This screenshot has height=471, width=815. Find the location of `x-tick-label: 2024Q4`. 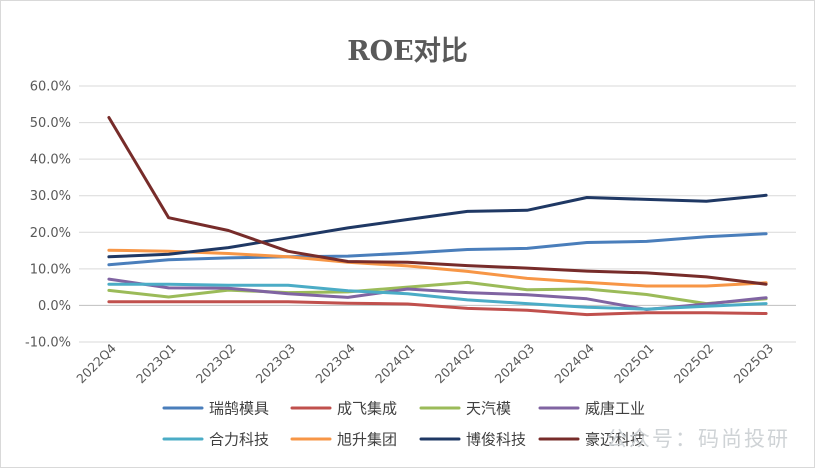

x-tick-label: 2024Q4 is located at coordinates (574, 363).